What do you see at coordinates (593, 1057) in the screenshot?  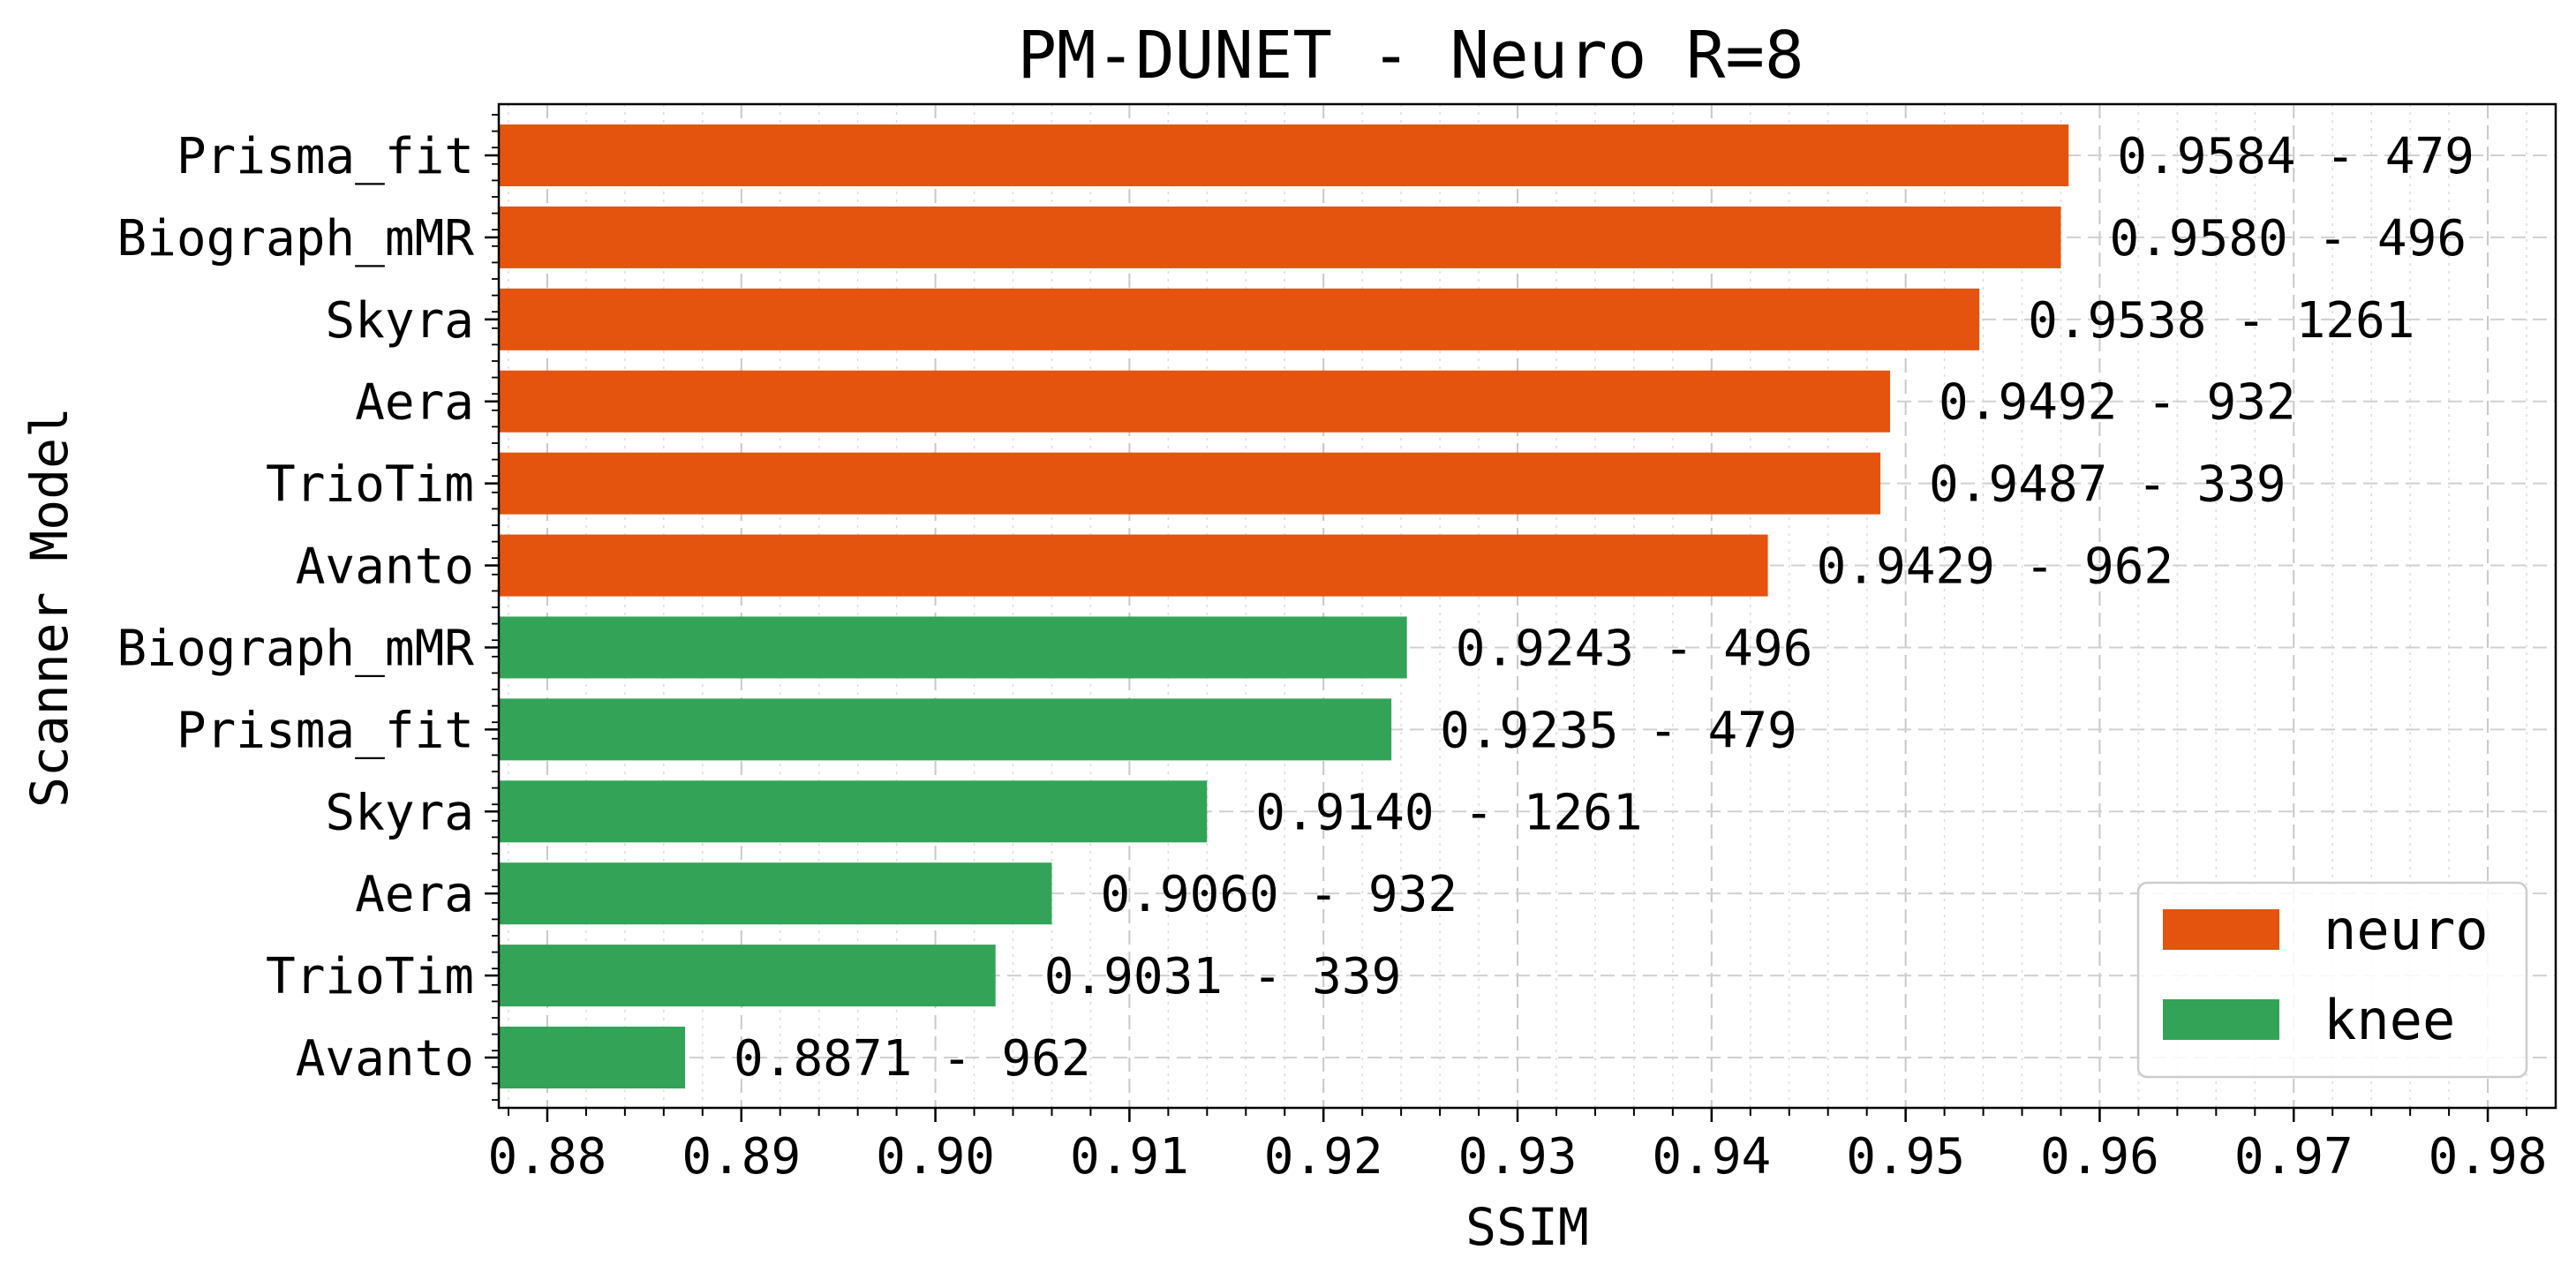 I see `bar-knee-Avanto` at bounding box center [593, 1057].